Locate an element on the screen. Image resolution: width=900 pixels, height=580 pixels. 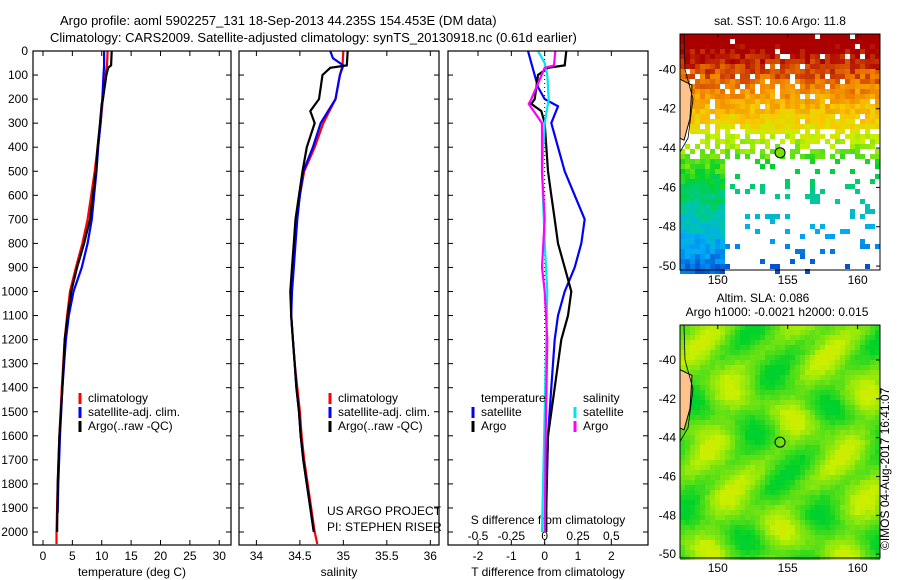
legend-label: satellite-adj. clim. is located at coordinates (384, 412).